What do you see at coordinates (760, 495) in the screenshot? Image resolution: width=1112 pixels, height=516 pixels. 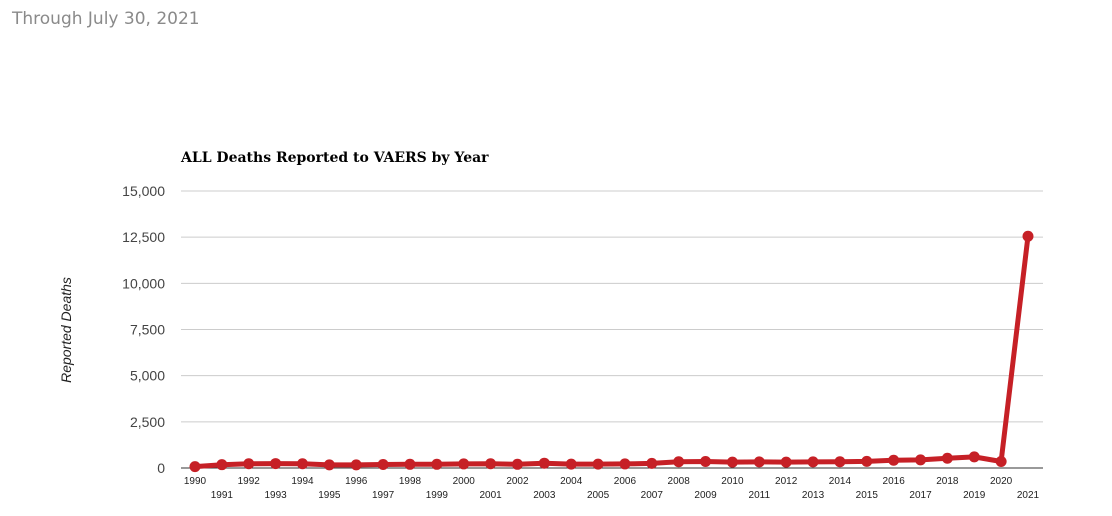 I see `x-tick-label: 2011` at bounding box center [760, 495].